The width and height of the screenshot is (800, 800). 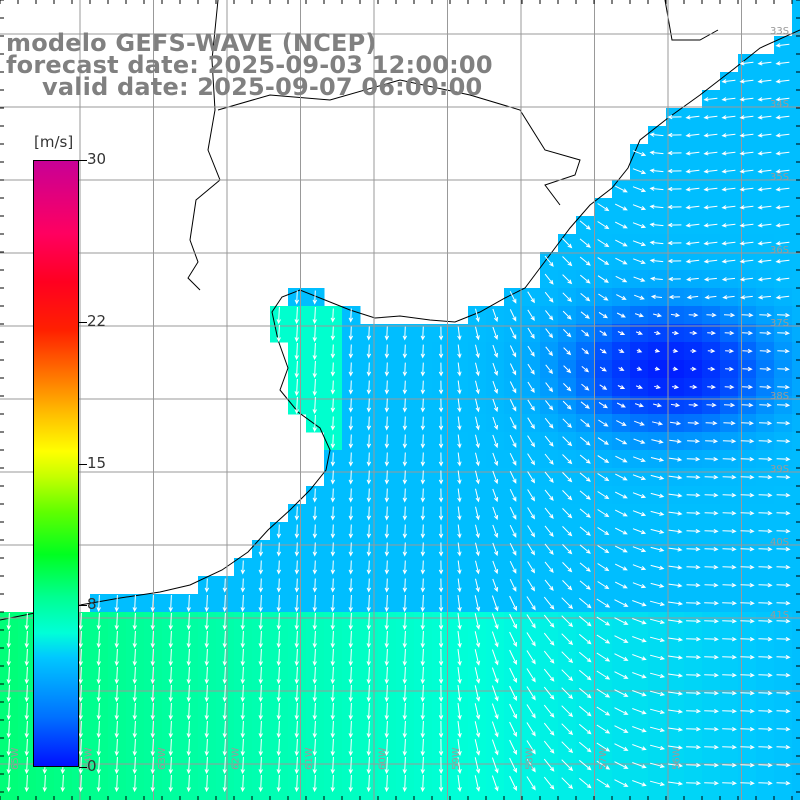 What do you see at coordinates (779, 177) in the screenshot?
I see `latitude-label: 35S` at bounding box center [779, 177].